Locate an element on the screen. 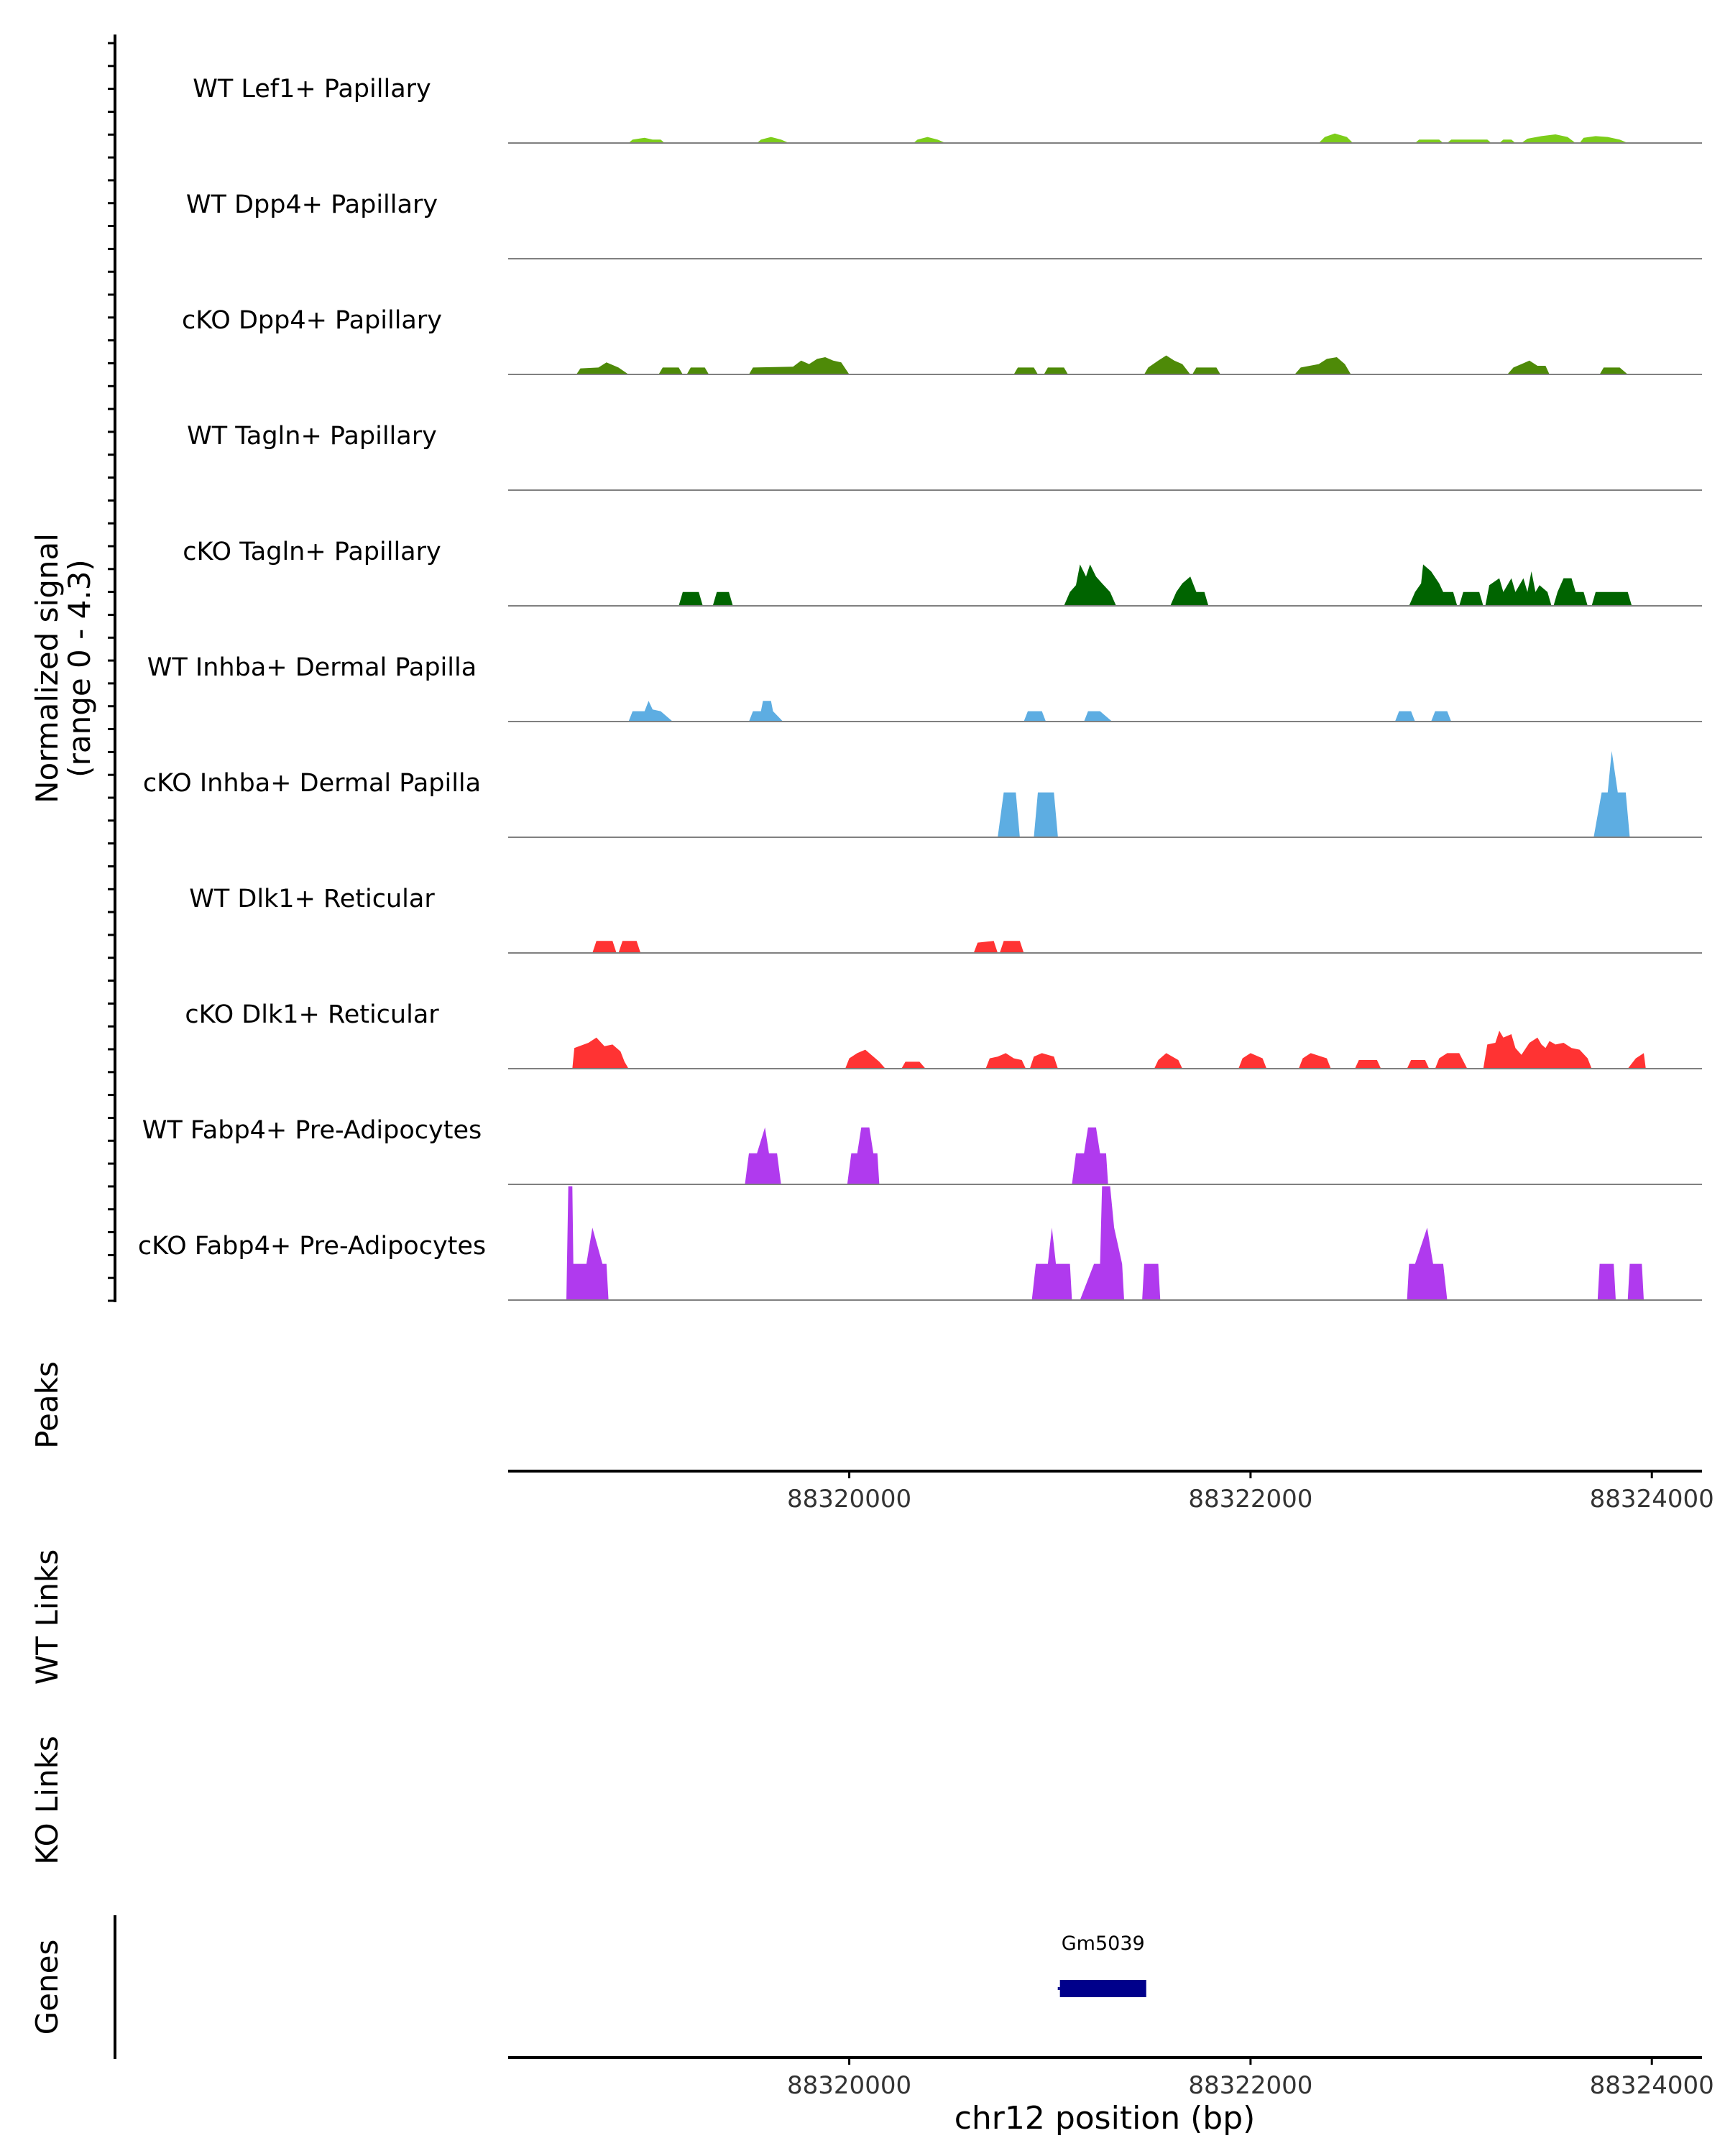 The width and height of the screenshot is (1725, 2156). signal-axis-ticks is located at coordinates (111, 672).